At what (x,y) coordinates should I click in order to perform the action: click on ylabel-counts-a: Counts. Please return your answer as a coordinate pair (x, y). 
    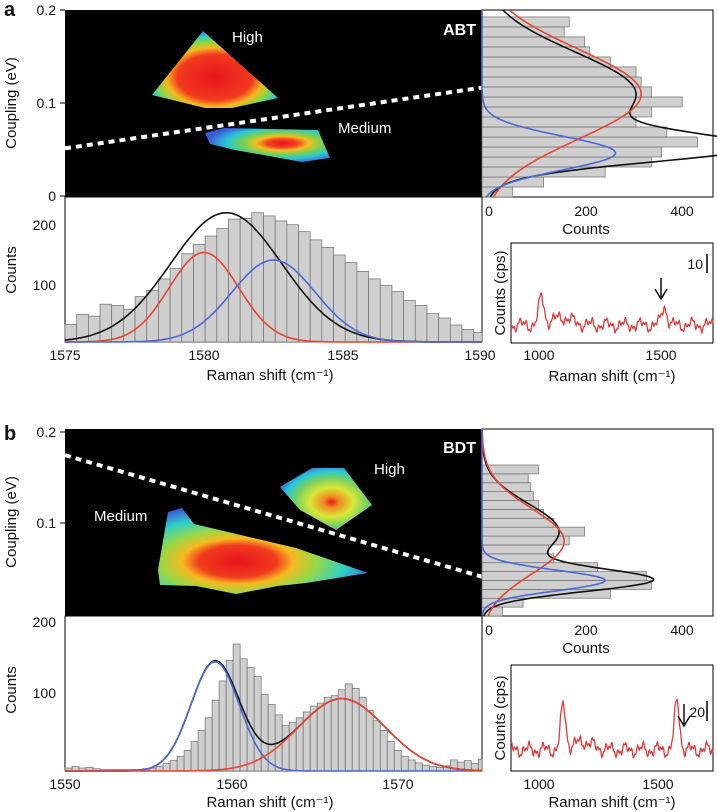
    Looking at the image, I should click on (11, 270).